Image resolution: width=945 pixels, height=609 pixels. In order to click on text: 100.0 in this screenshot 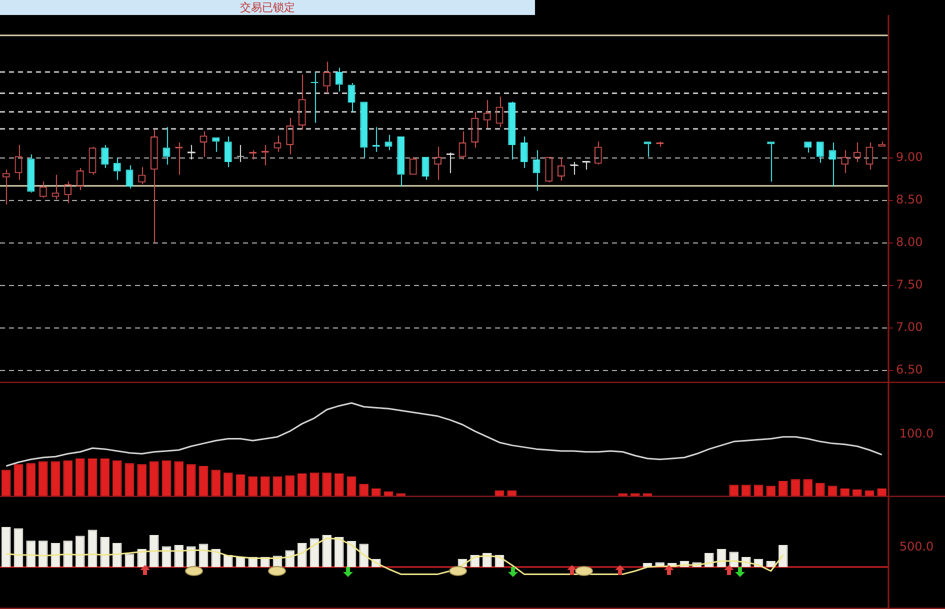, I will do `click(916, 433)`.